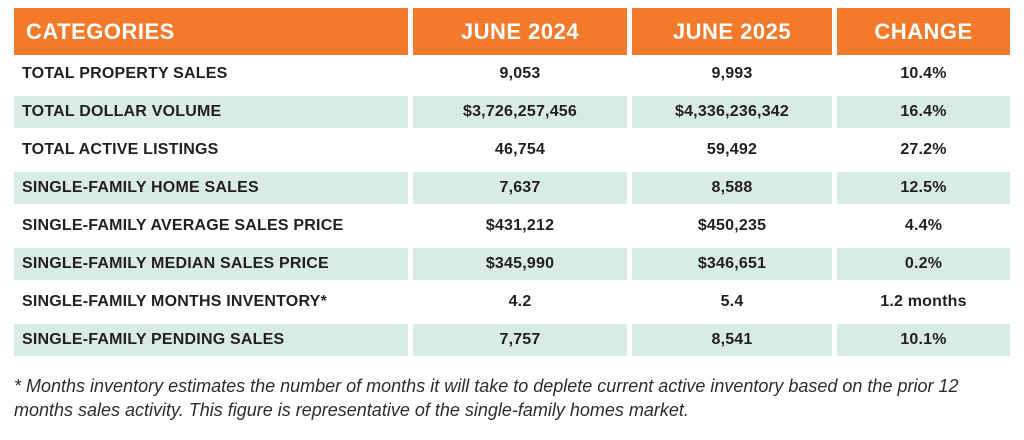 Image resolution: width=1024 pixels, height=440 pixels. Describe the element at coordinates (517, 150) in the screenshot. I see `row-june-2024-value: 46,754` at that location.